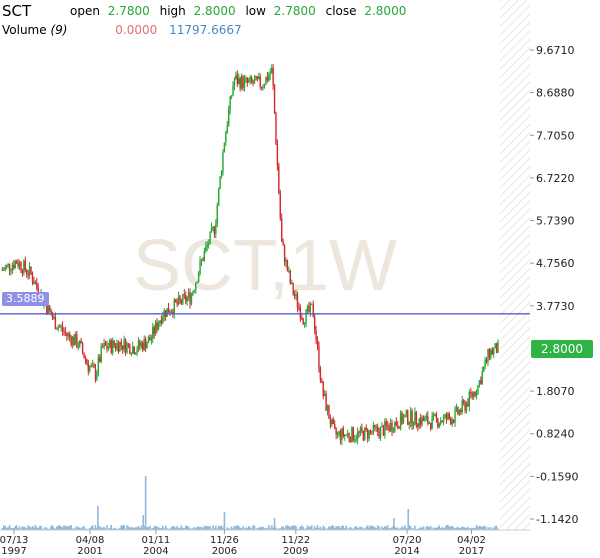 This screenshot has width=600, height=558. What do you see at coordinates (224, 521) in the screenshot?
I see `volume-spike` at bounding box center [224, 521].